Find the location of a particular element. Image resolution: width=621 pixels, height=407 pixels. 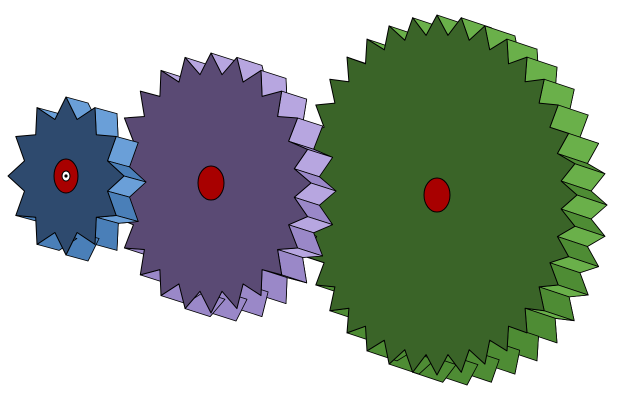

large-gear-axle-hole is located at coordinates (437, 195).